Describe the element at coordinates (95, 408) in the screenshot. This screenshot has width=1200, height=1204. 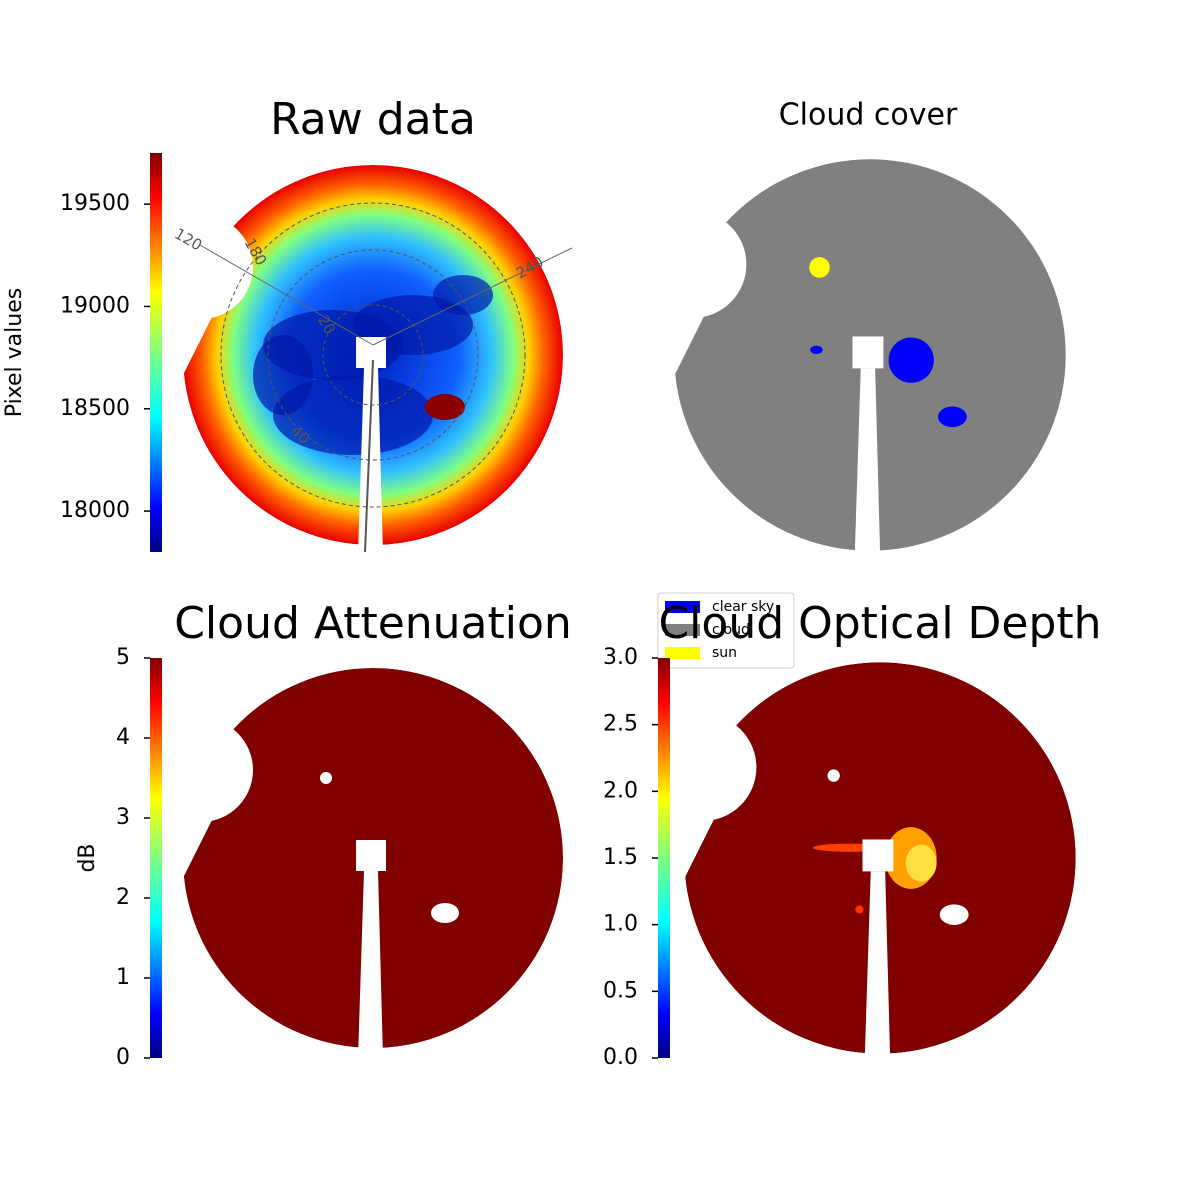
I see `colorbar-tick-label: 18500` at that location.